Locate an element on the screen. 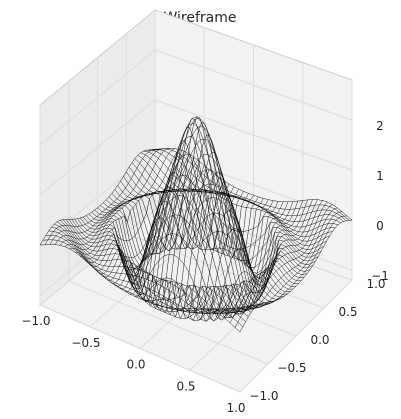  y-tick-label: 0.0 is located at coordinates (319, 340).